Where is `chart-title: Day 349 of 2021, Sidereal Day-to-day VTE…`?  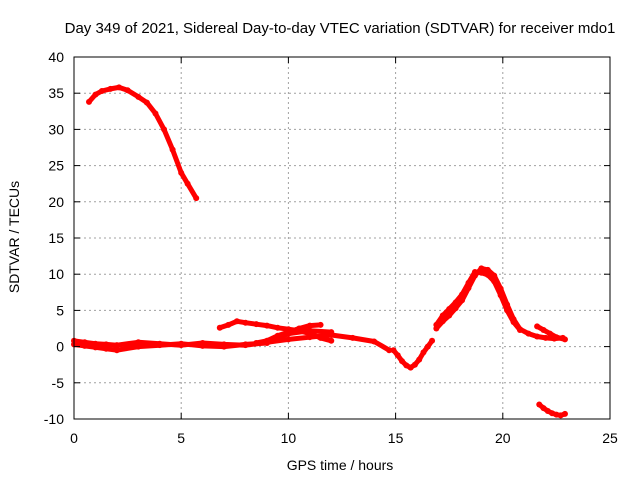
chart-title: Day 349 of 2021, Sidereal Day-to-day VTE… is located at coordinates (340, 28).